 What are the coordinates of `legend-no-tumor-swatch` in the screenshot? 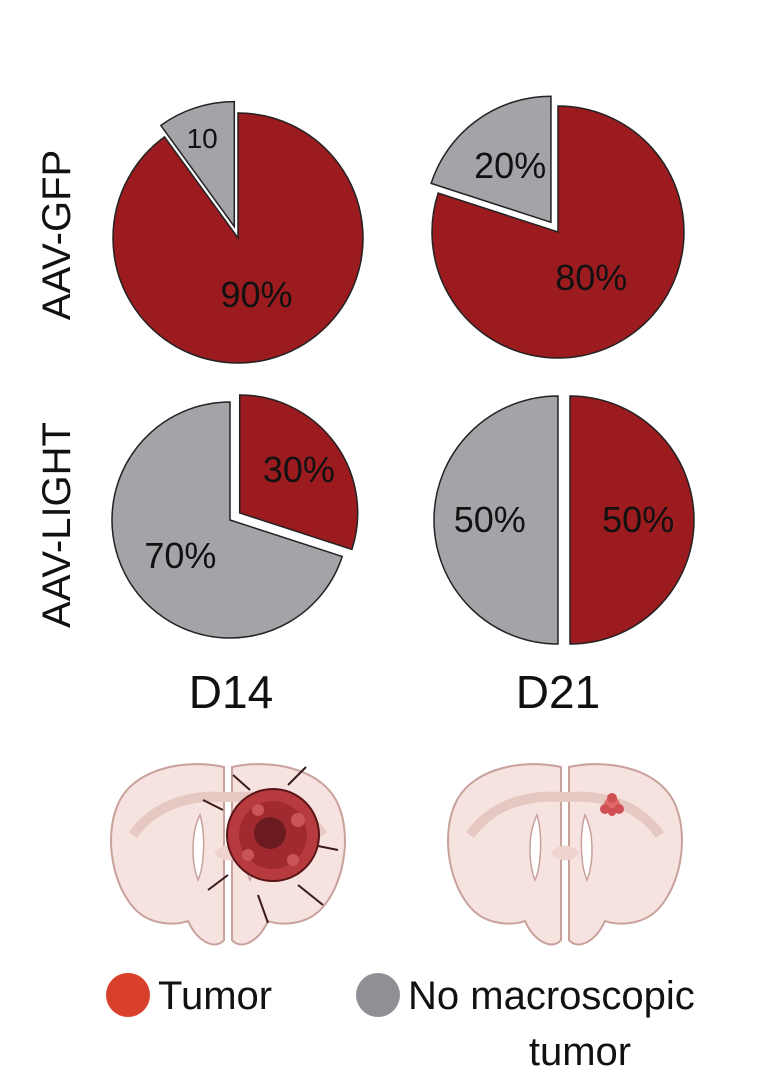 It's located at (378, 995).